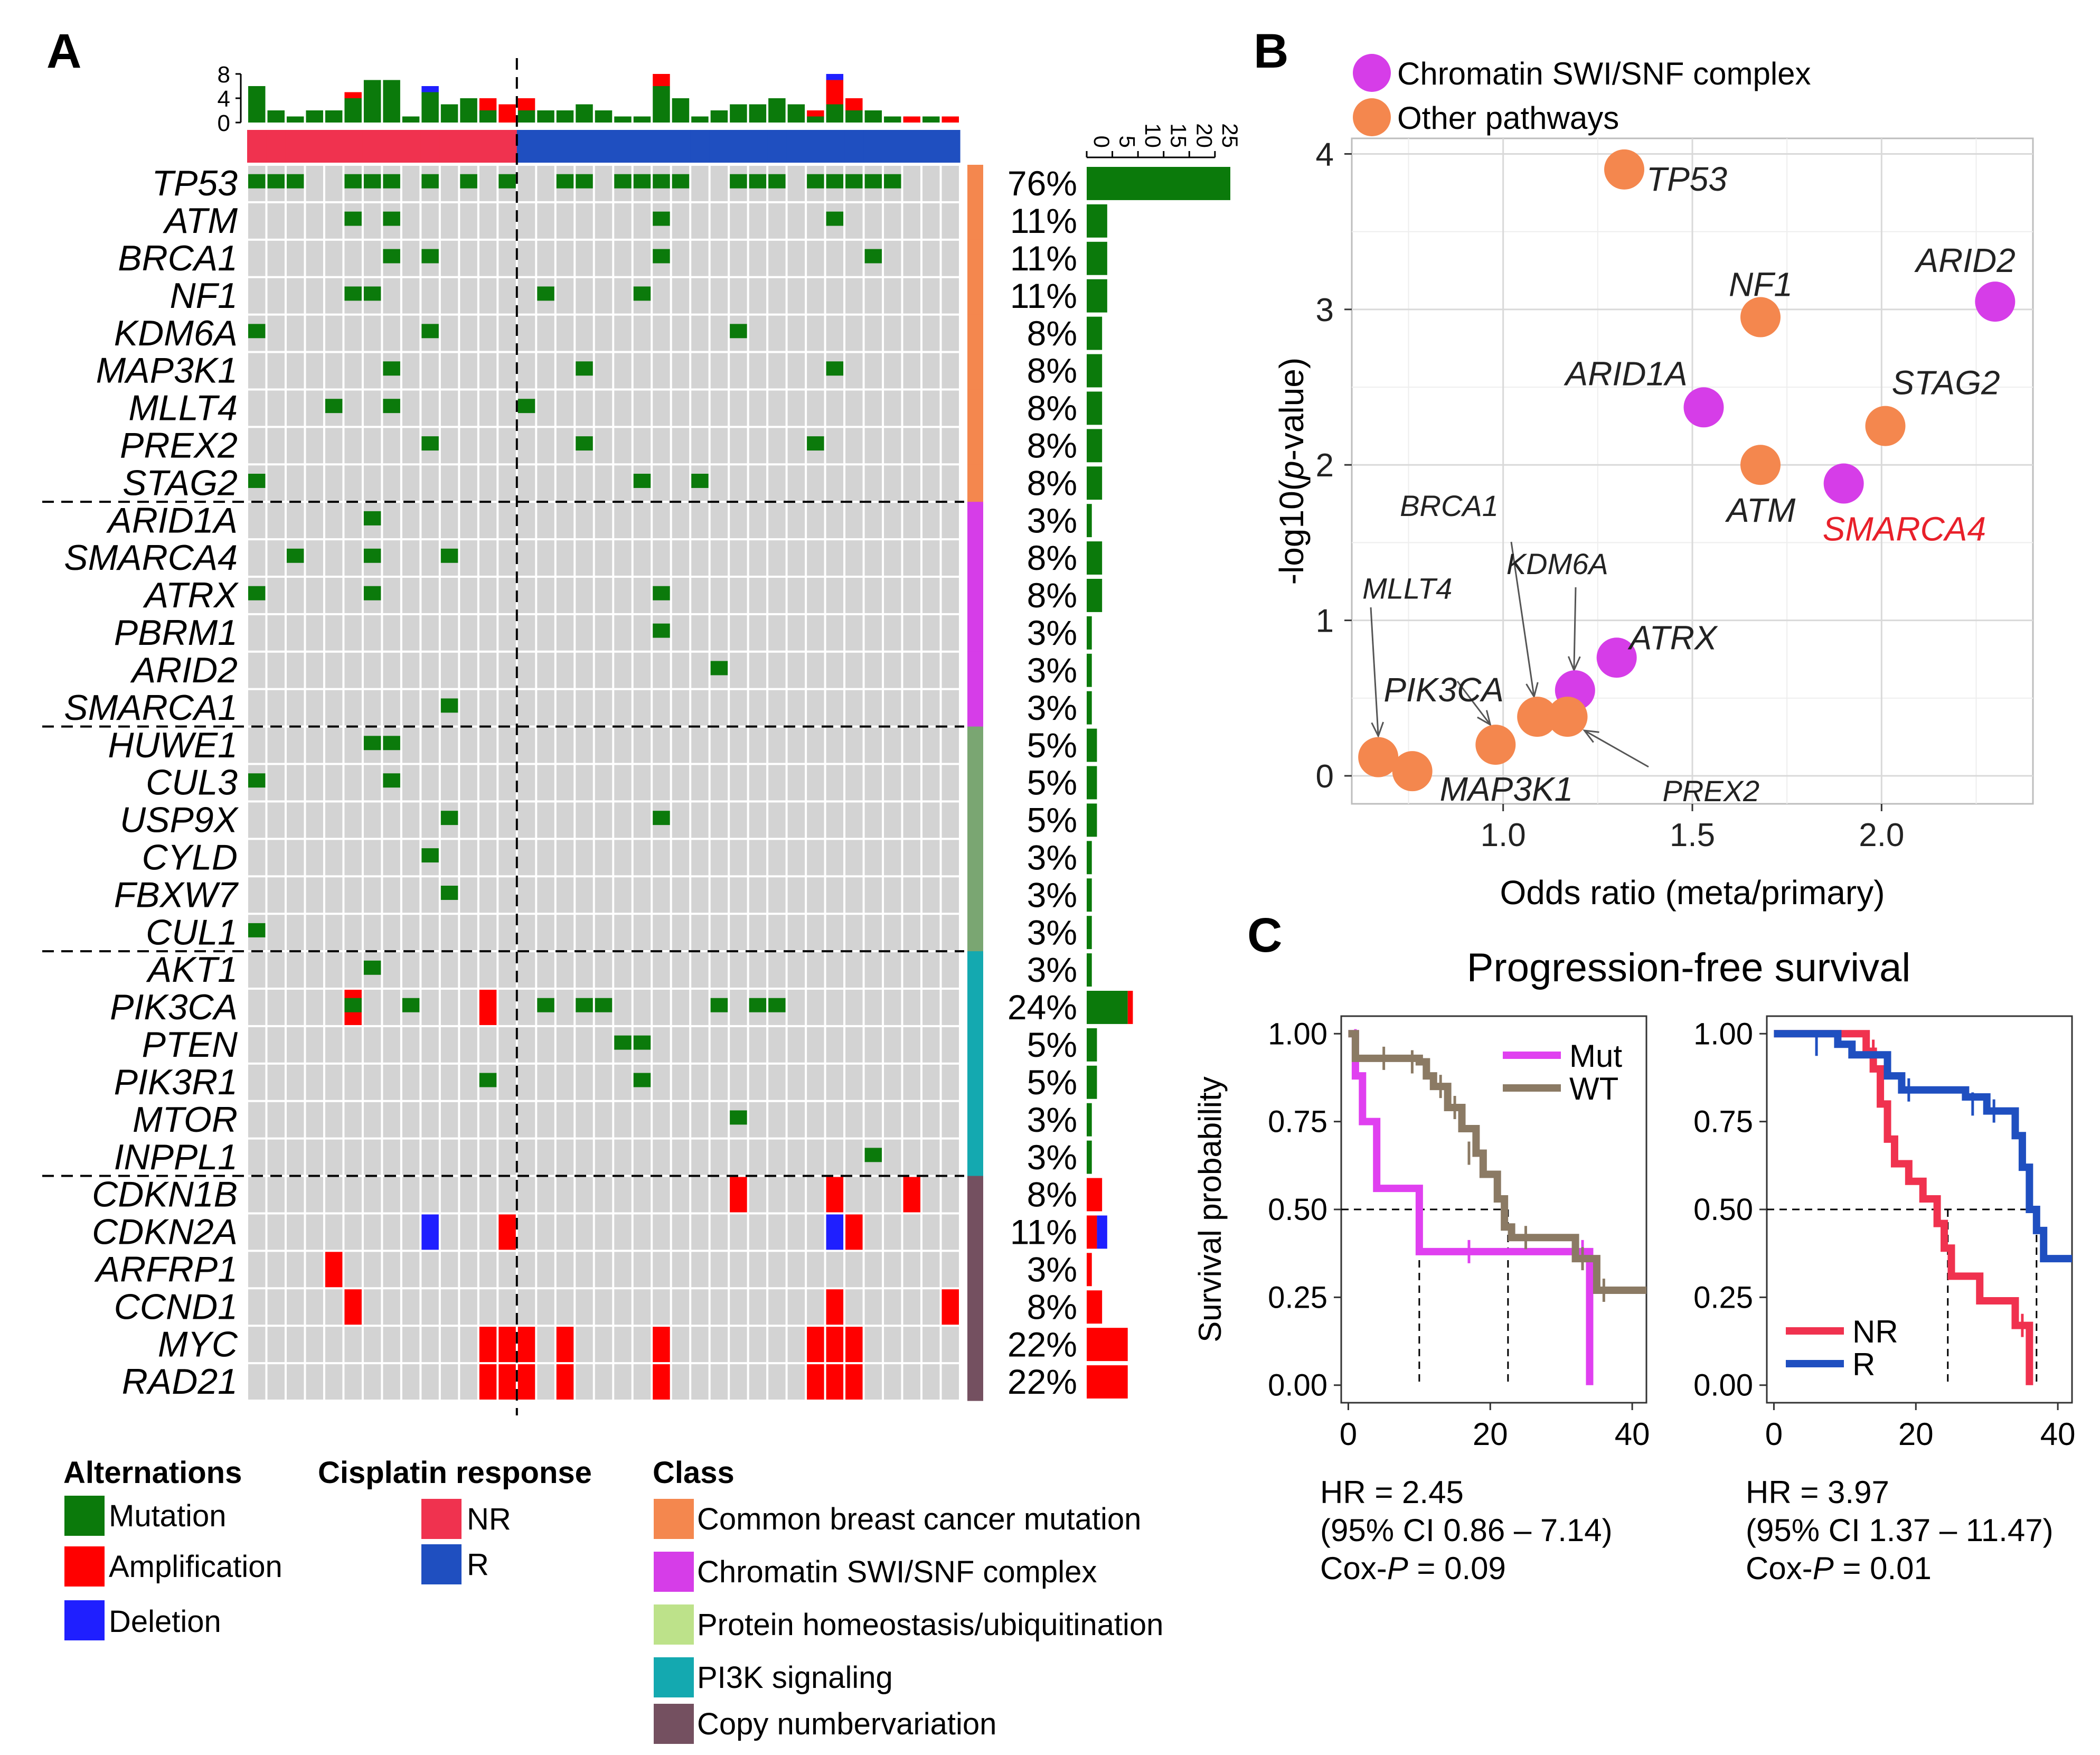  Describe the element at coordinates (190, 1045) in the screenshot. I see `gene-label: PTEN` at that location.